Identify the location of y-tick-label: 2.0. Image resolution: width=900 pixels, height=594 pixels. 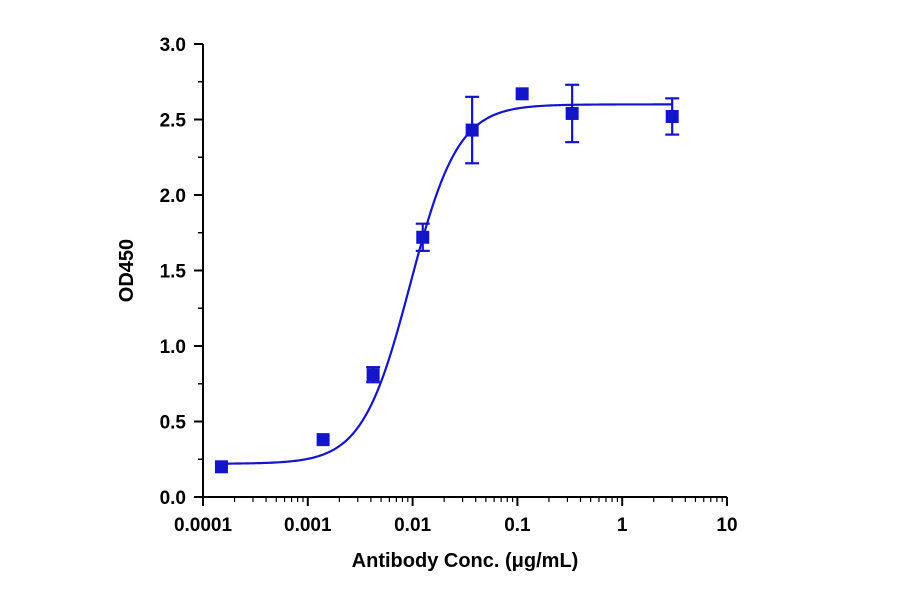
(173, 196).